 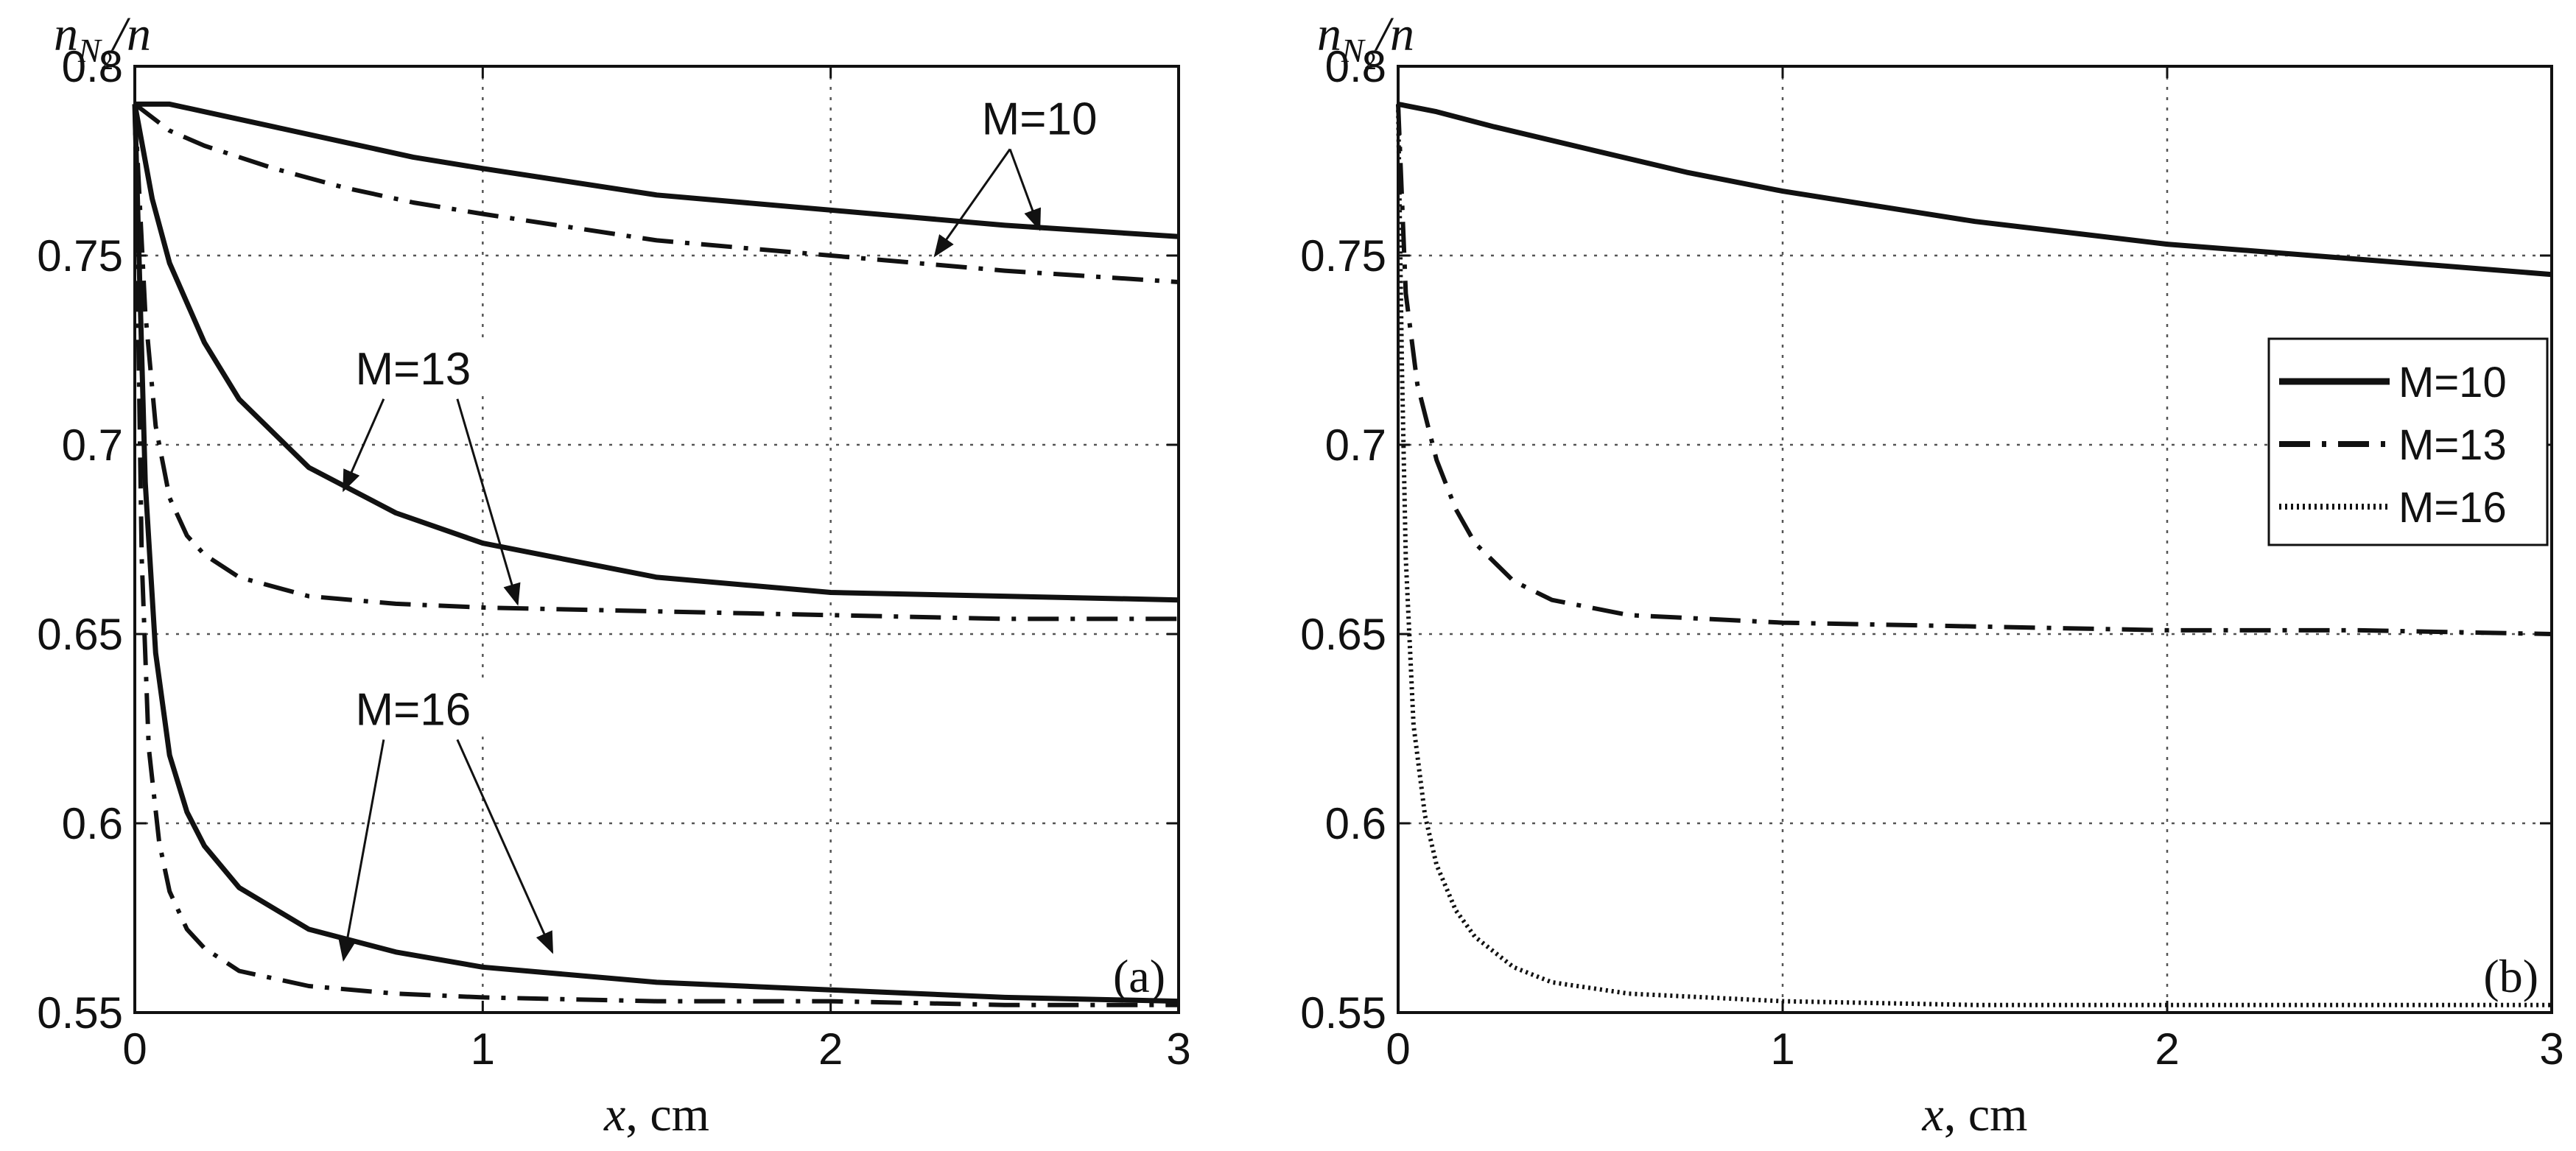 I want to click on legend-label-m-13: M=13, so click(x=2452, y=445).